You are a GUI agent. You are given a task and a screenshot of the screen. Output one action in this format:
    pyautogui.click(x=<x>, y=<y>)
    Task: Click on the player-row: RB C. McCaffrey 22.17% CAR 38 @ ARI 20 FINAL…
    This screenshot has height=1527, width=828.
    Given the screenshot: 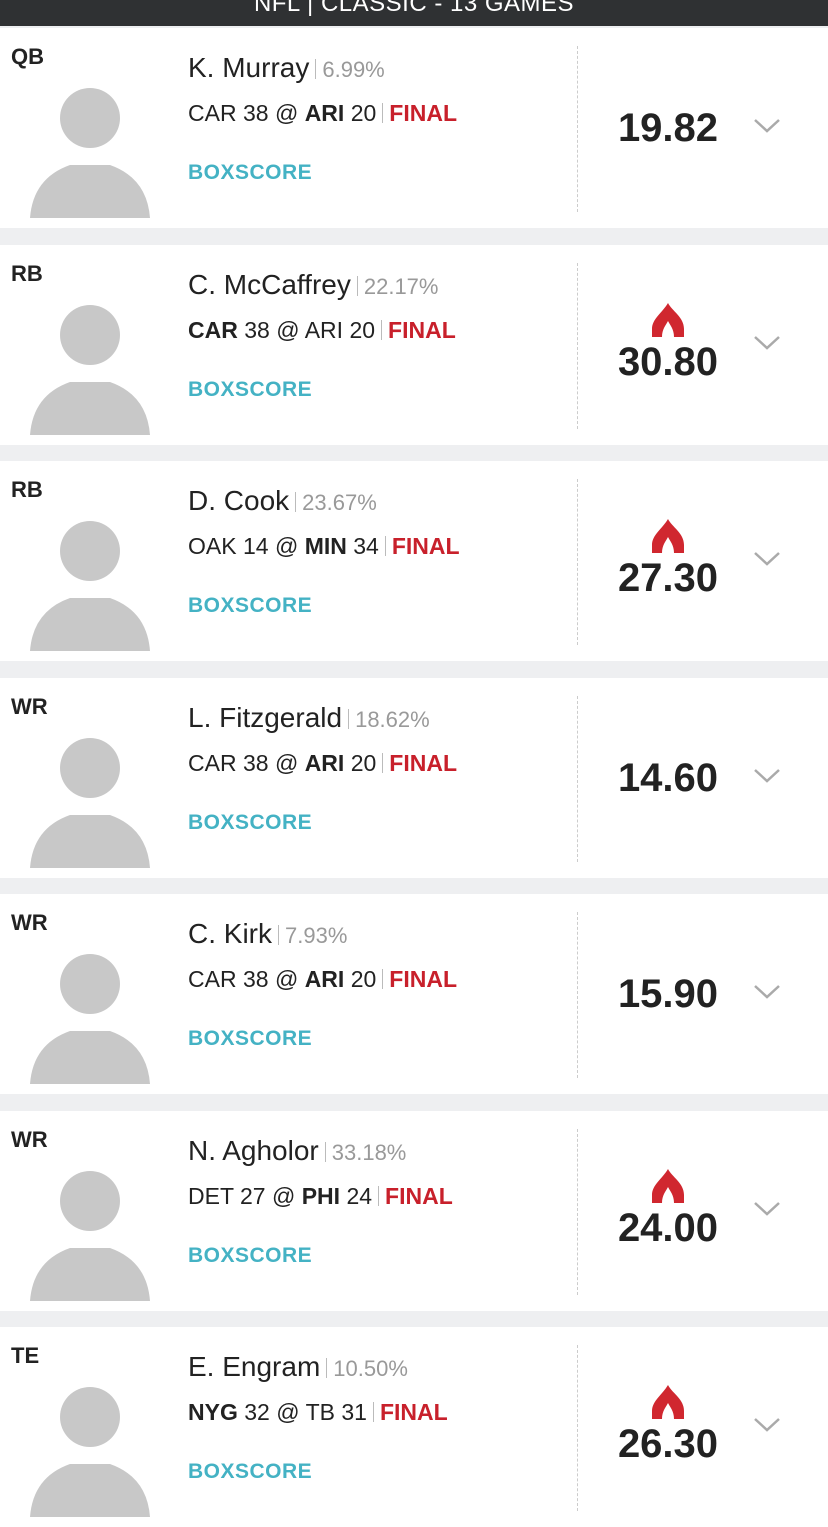 What is the action you would take?
    pyautogui.click(x=414, y=344)
    